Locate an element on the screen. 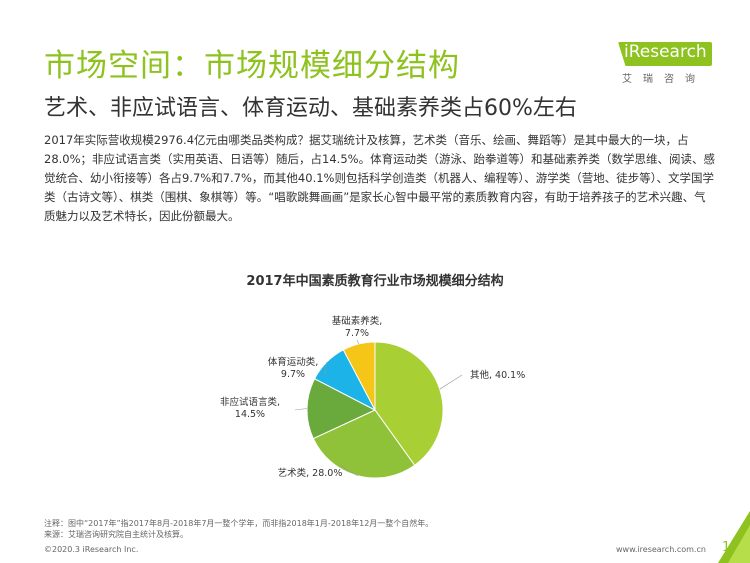 The width and height of the screenshot is (750, 563). website-link: www.iresearch.com.cn is located at coordinates (661, 549).